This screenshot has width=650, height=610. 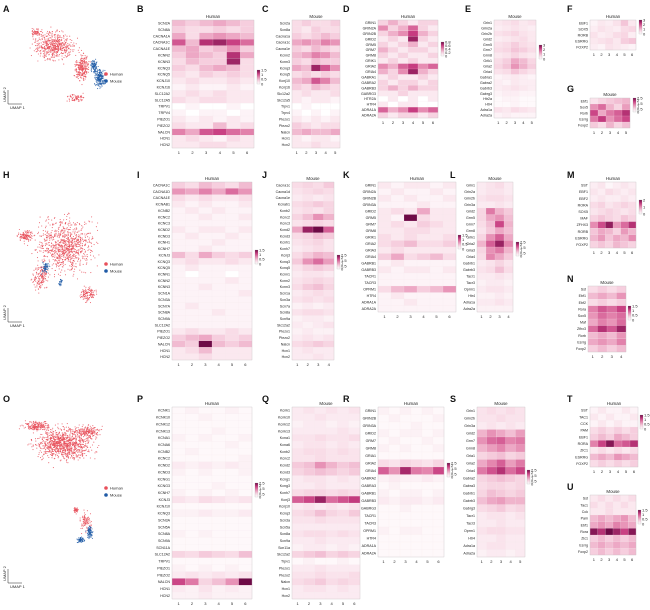 I want to click on row-label: Foxp2, so click(x=581, y=349).